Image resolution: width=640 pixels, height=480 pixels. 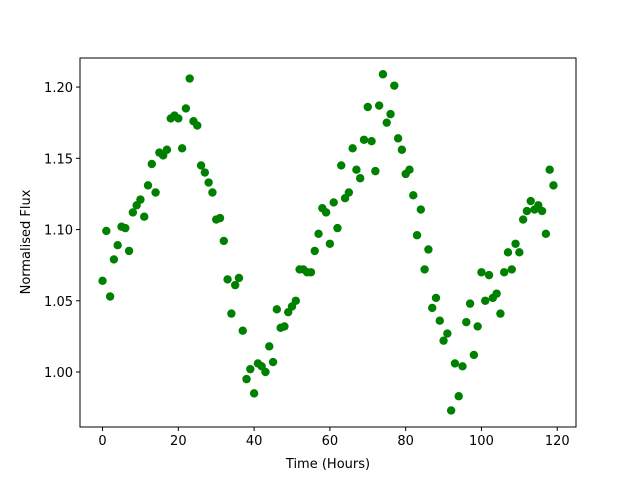 What do you see at coordinates (58, 302) in the screenshot?
I see `y-tick-label: 1.05` at bounding box center [58, 302].